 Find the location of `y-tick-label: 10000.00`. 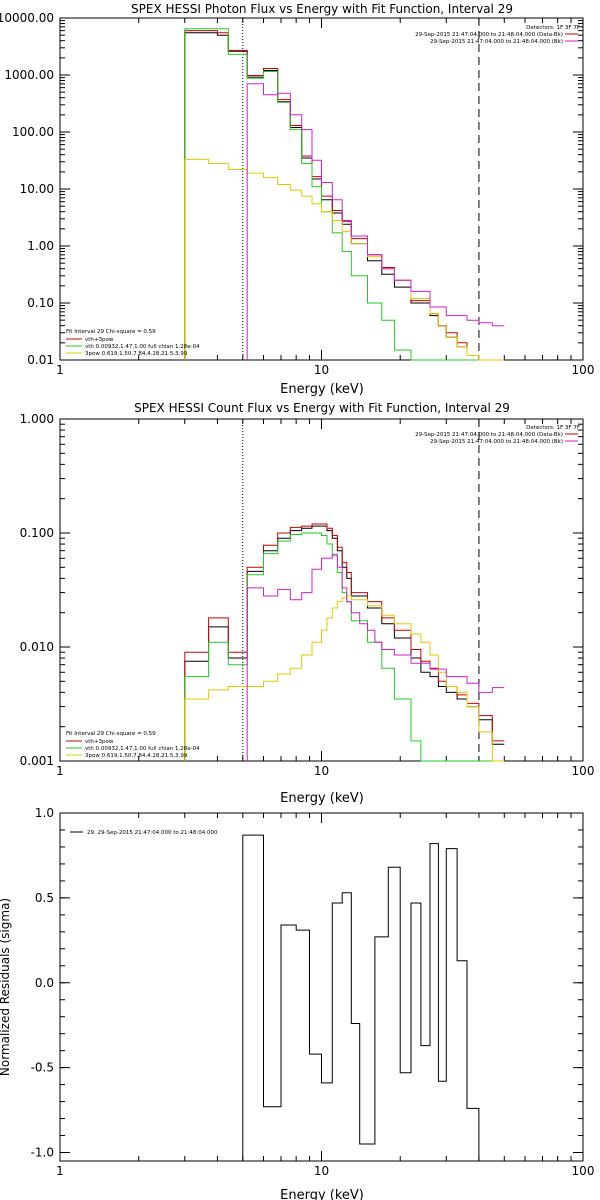

y-tick-label: 10000.00 is located at coordinates (27, 18).